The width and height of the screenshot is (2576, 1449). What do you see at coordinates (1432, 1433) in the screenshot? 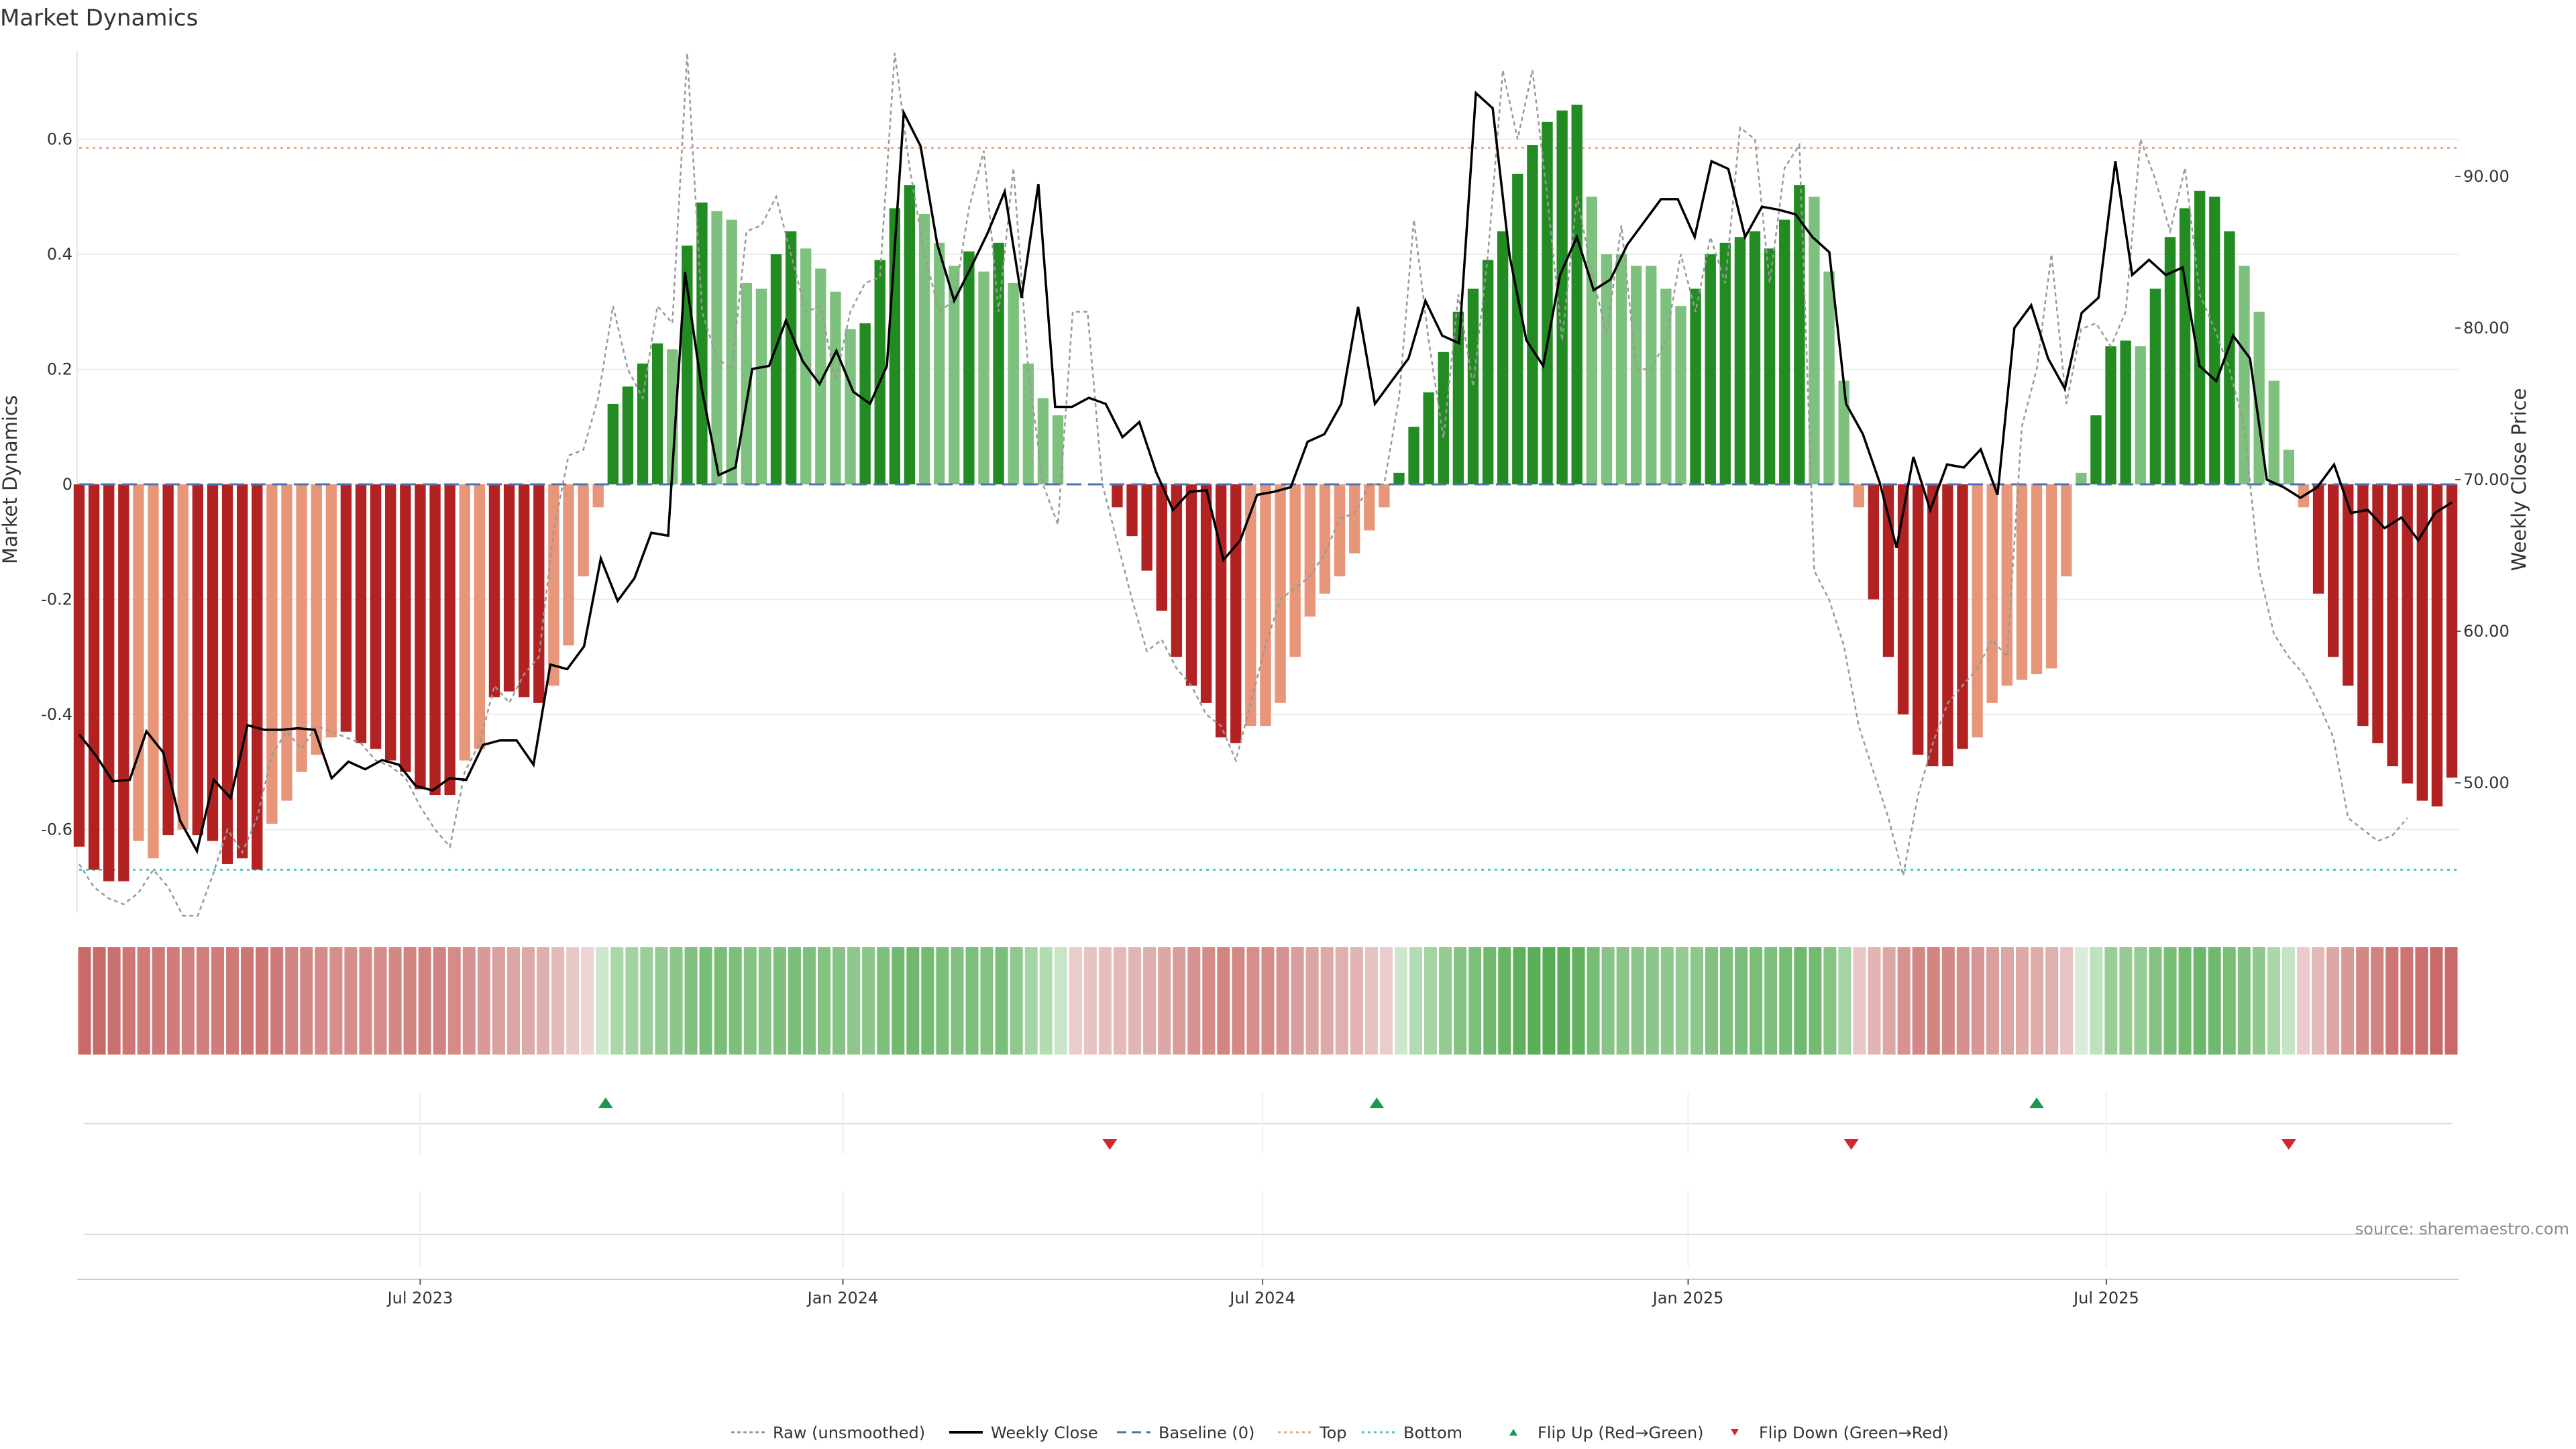
I see `legend-label: Bottom` at bounding box center [1432, 1433].